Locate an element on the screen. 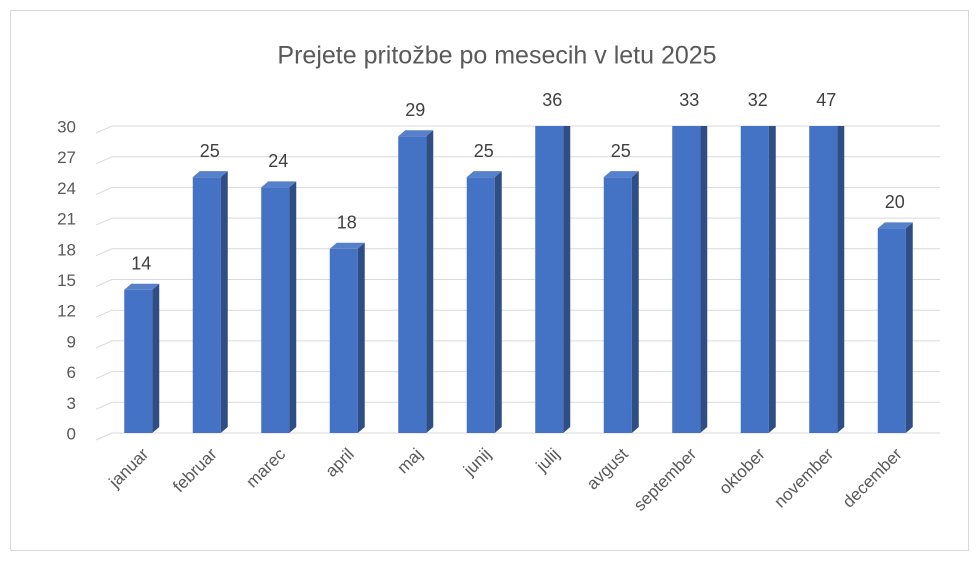 The height and width of the screenshot is (561, 979). y-tick-label: 18 is located at coordinates (66, 249).